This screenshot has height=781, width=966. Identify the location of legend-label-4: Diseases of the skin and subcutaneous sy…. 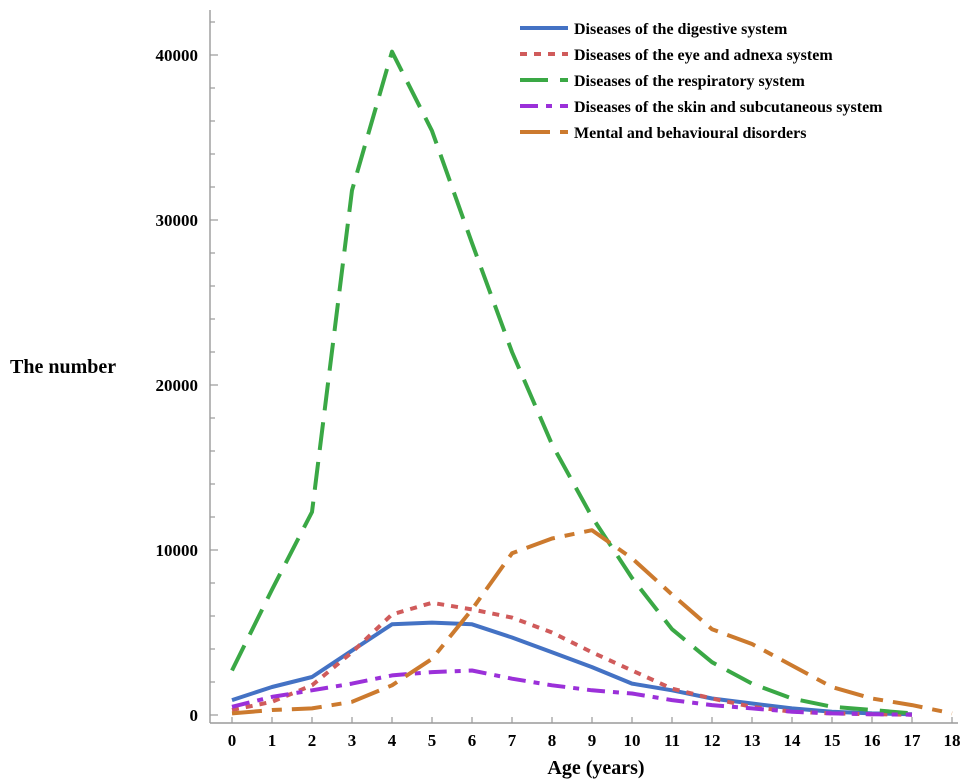
(728, 107).